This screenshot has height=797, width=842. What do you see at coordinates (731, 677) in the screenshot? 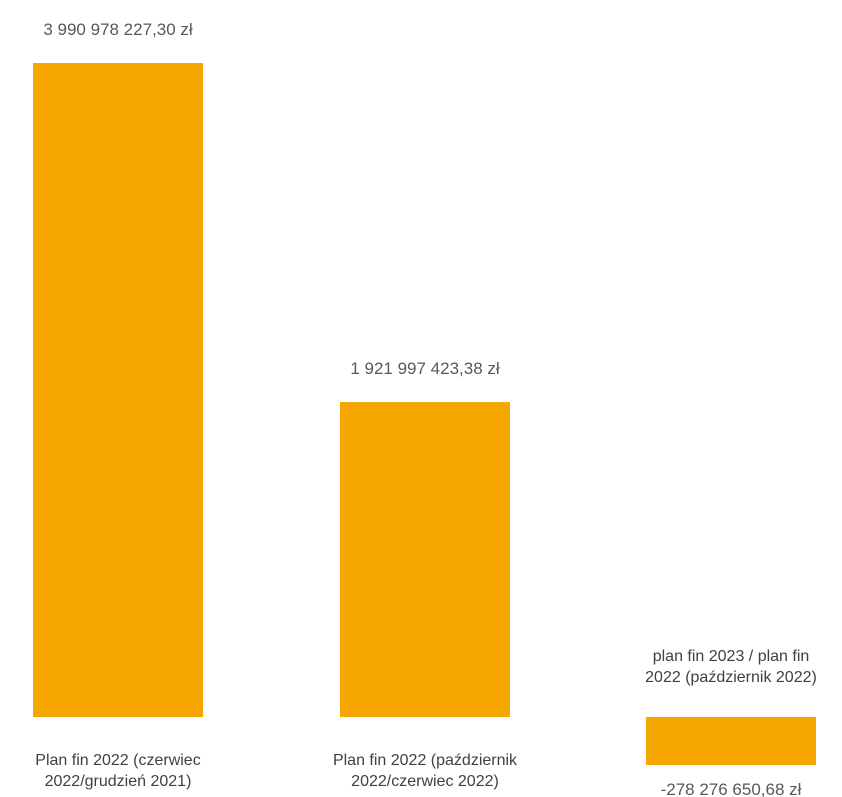
I see `category-label-3-line-2: 2022 (październik 2022)` at bounding box center [731, 677].